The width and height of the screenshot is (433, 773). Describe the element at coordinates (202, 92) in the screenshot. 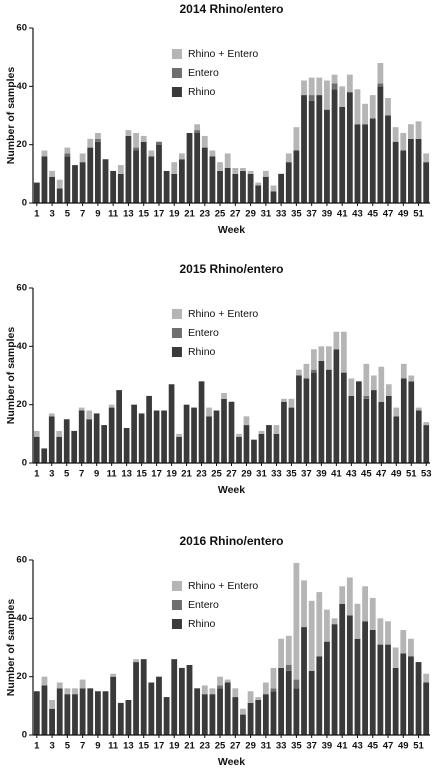

I see `legend-label: Rhino` at that location.